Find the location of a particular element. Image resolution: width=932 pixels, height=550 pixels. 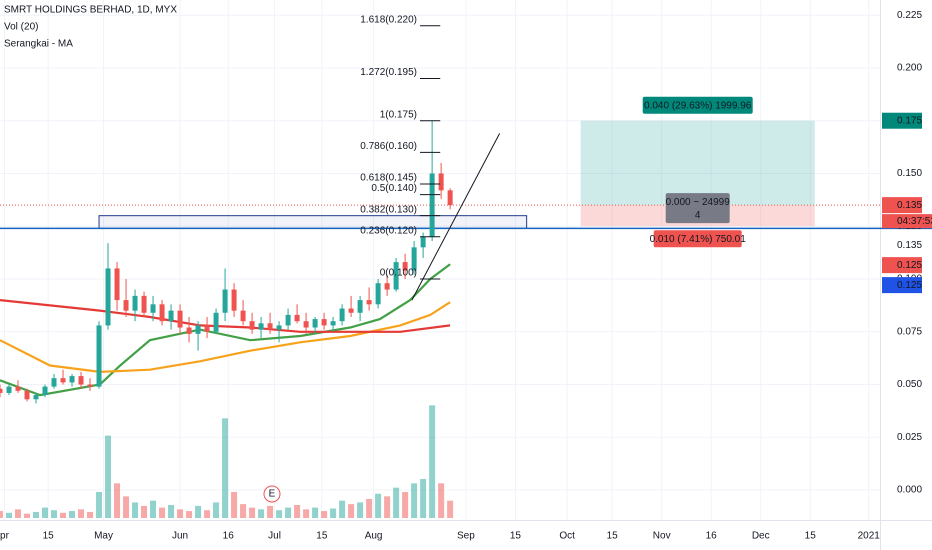

x-tick-label: Nov is located at coordinates (662, 536).